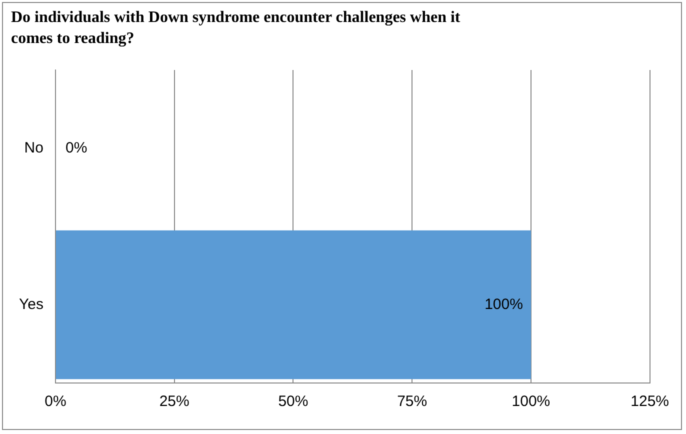 The width and height of the screenshot is (686, 434). What do you see at coordinates (412, 401) in the screenshot?
I see `x-tick-label: 75%` at bounding box center [412, 401].